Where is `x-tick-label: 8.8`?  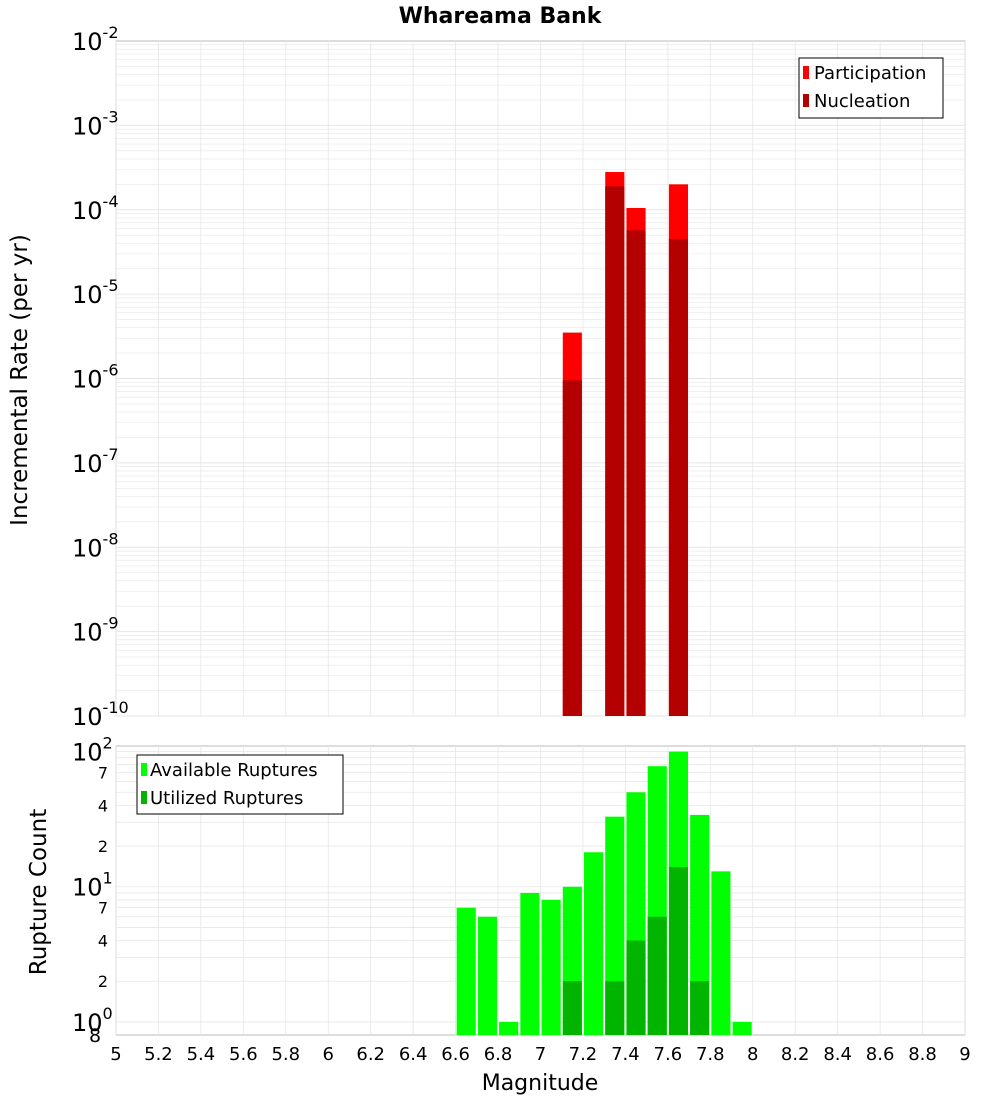
x-tick-label: 8.8 is located at coordinates (922, 1054).